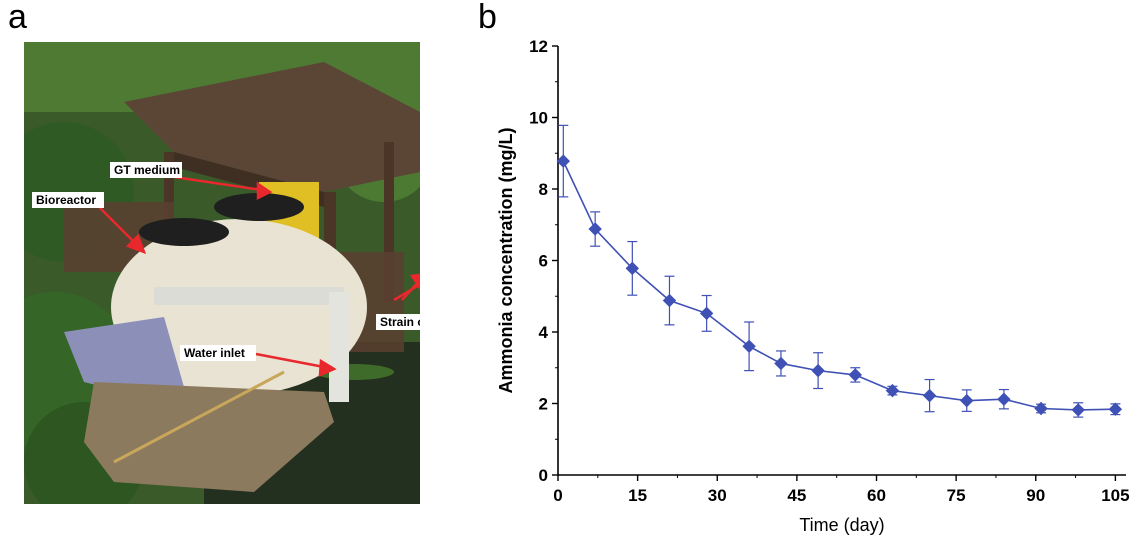 The image size is (1140, 540). I want to click on pipe-vertical, so click(339, 347).